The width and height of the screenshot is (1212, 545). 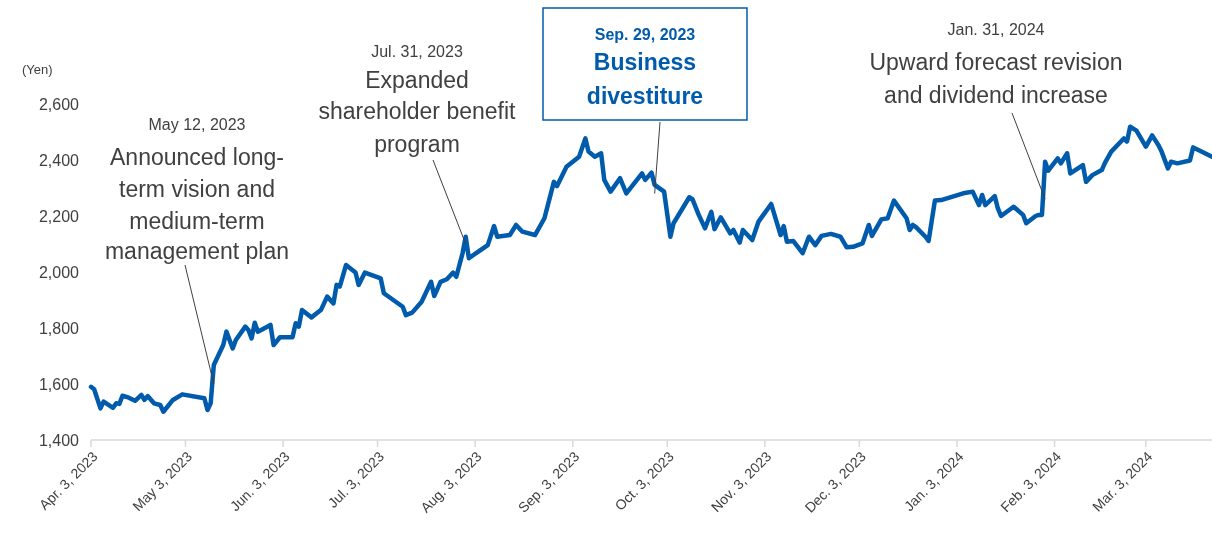 What do you see at coordinates (59, 216) in the screenshot?
I see `y-tick-label: 2,200` at bounding box center [59, 216].